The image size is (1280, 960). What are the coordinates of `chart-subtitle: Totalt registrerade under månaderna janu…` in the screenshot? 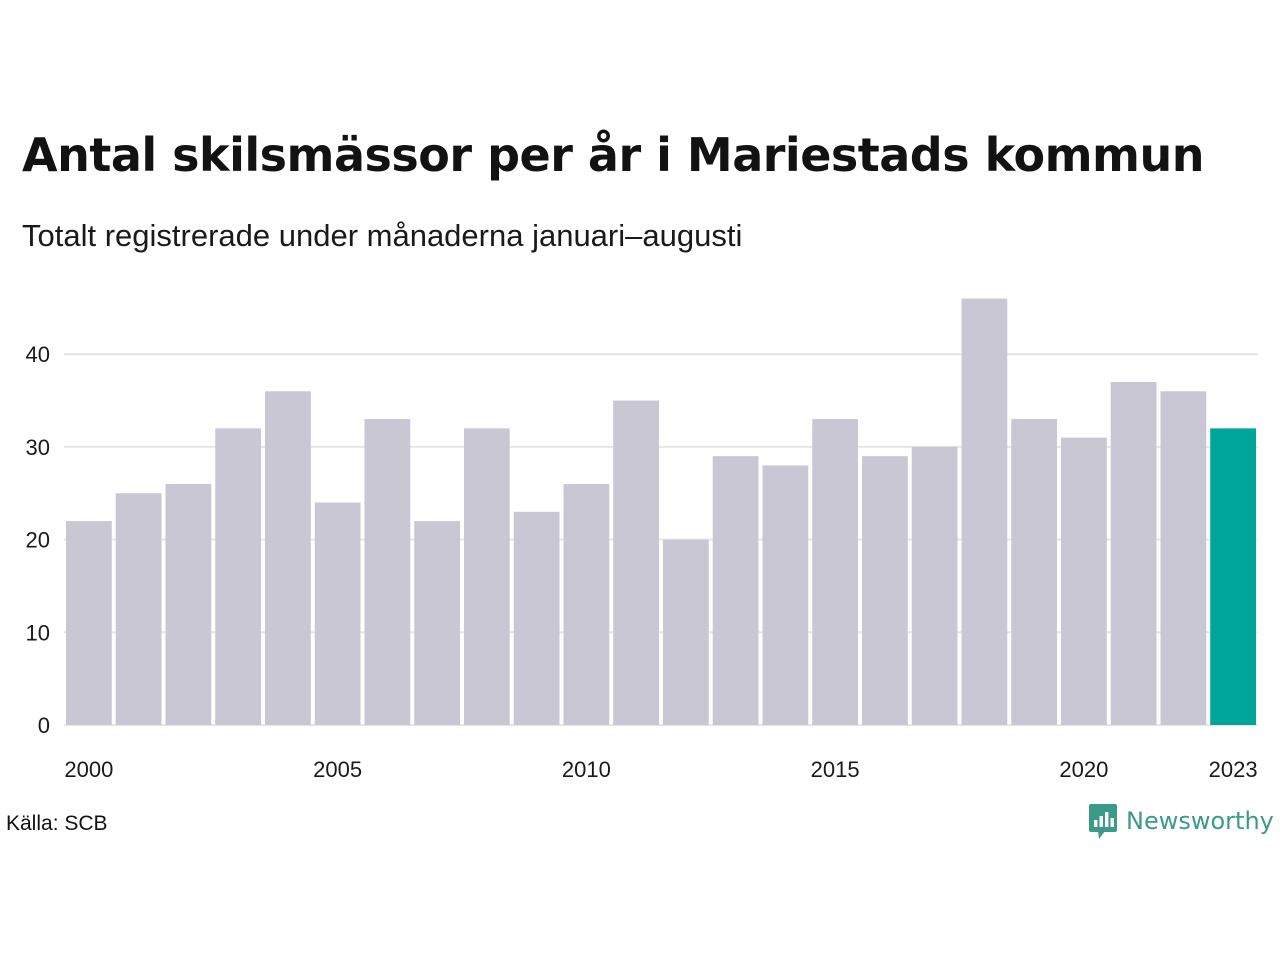 It's located at (382, 235).